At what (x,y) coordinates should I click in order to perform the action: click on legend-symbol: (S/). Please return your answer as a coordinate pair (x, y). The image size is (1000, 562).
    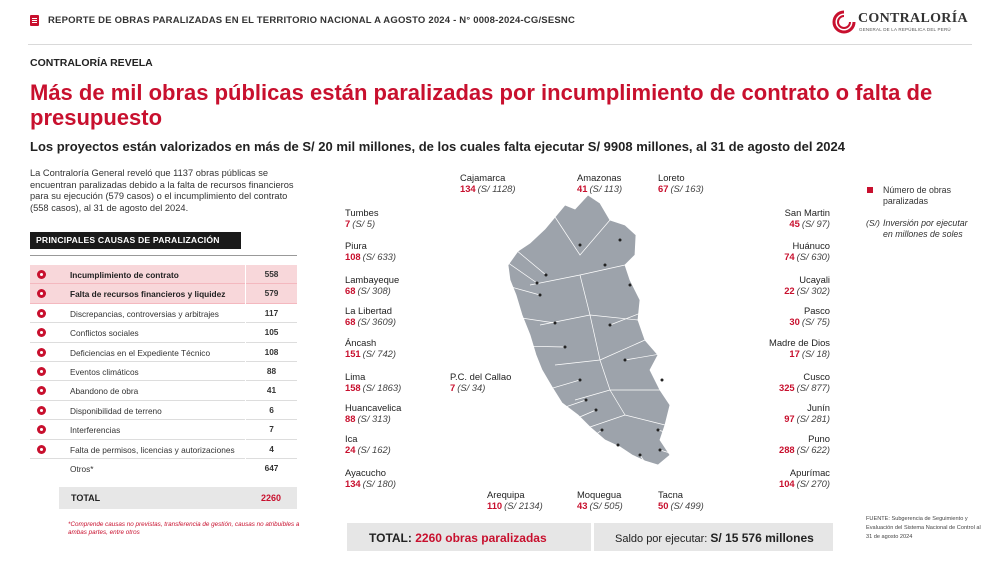
    Looking at the image, I should click on (873, 223).